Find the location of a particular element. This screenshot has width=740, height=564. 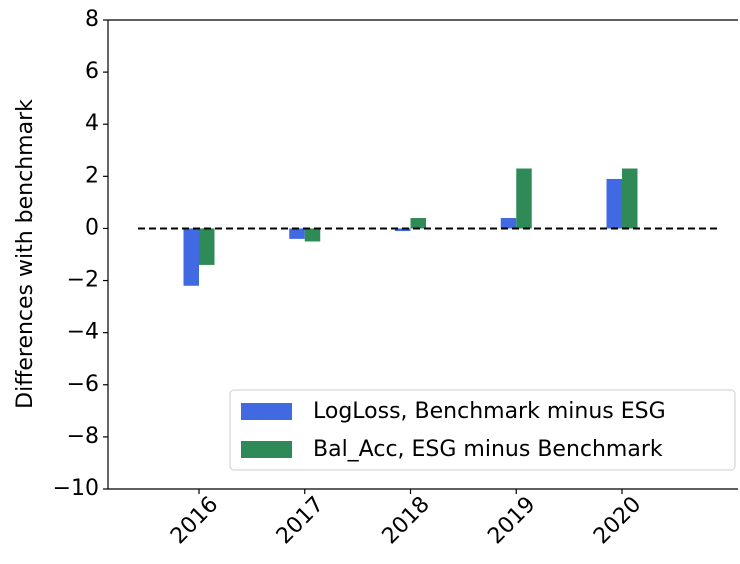

y-tick-label: −10 is located at coordinates (76, 488).